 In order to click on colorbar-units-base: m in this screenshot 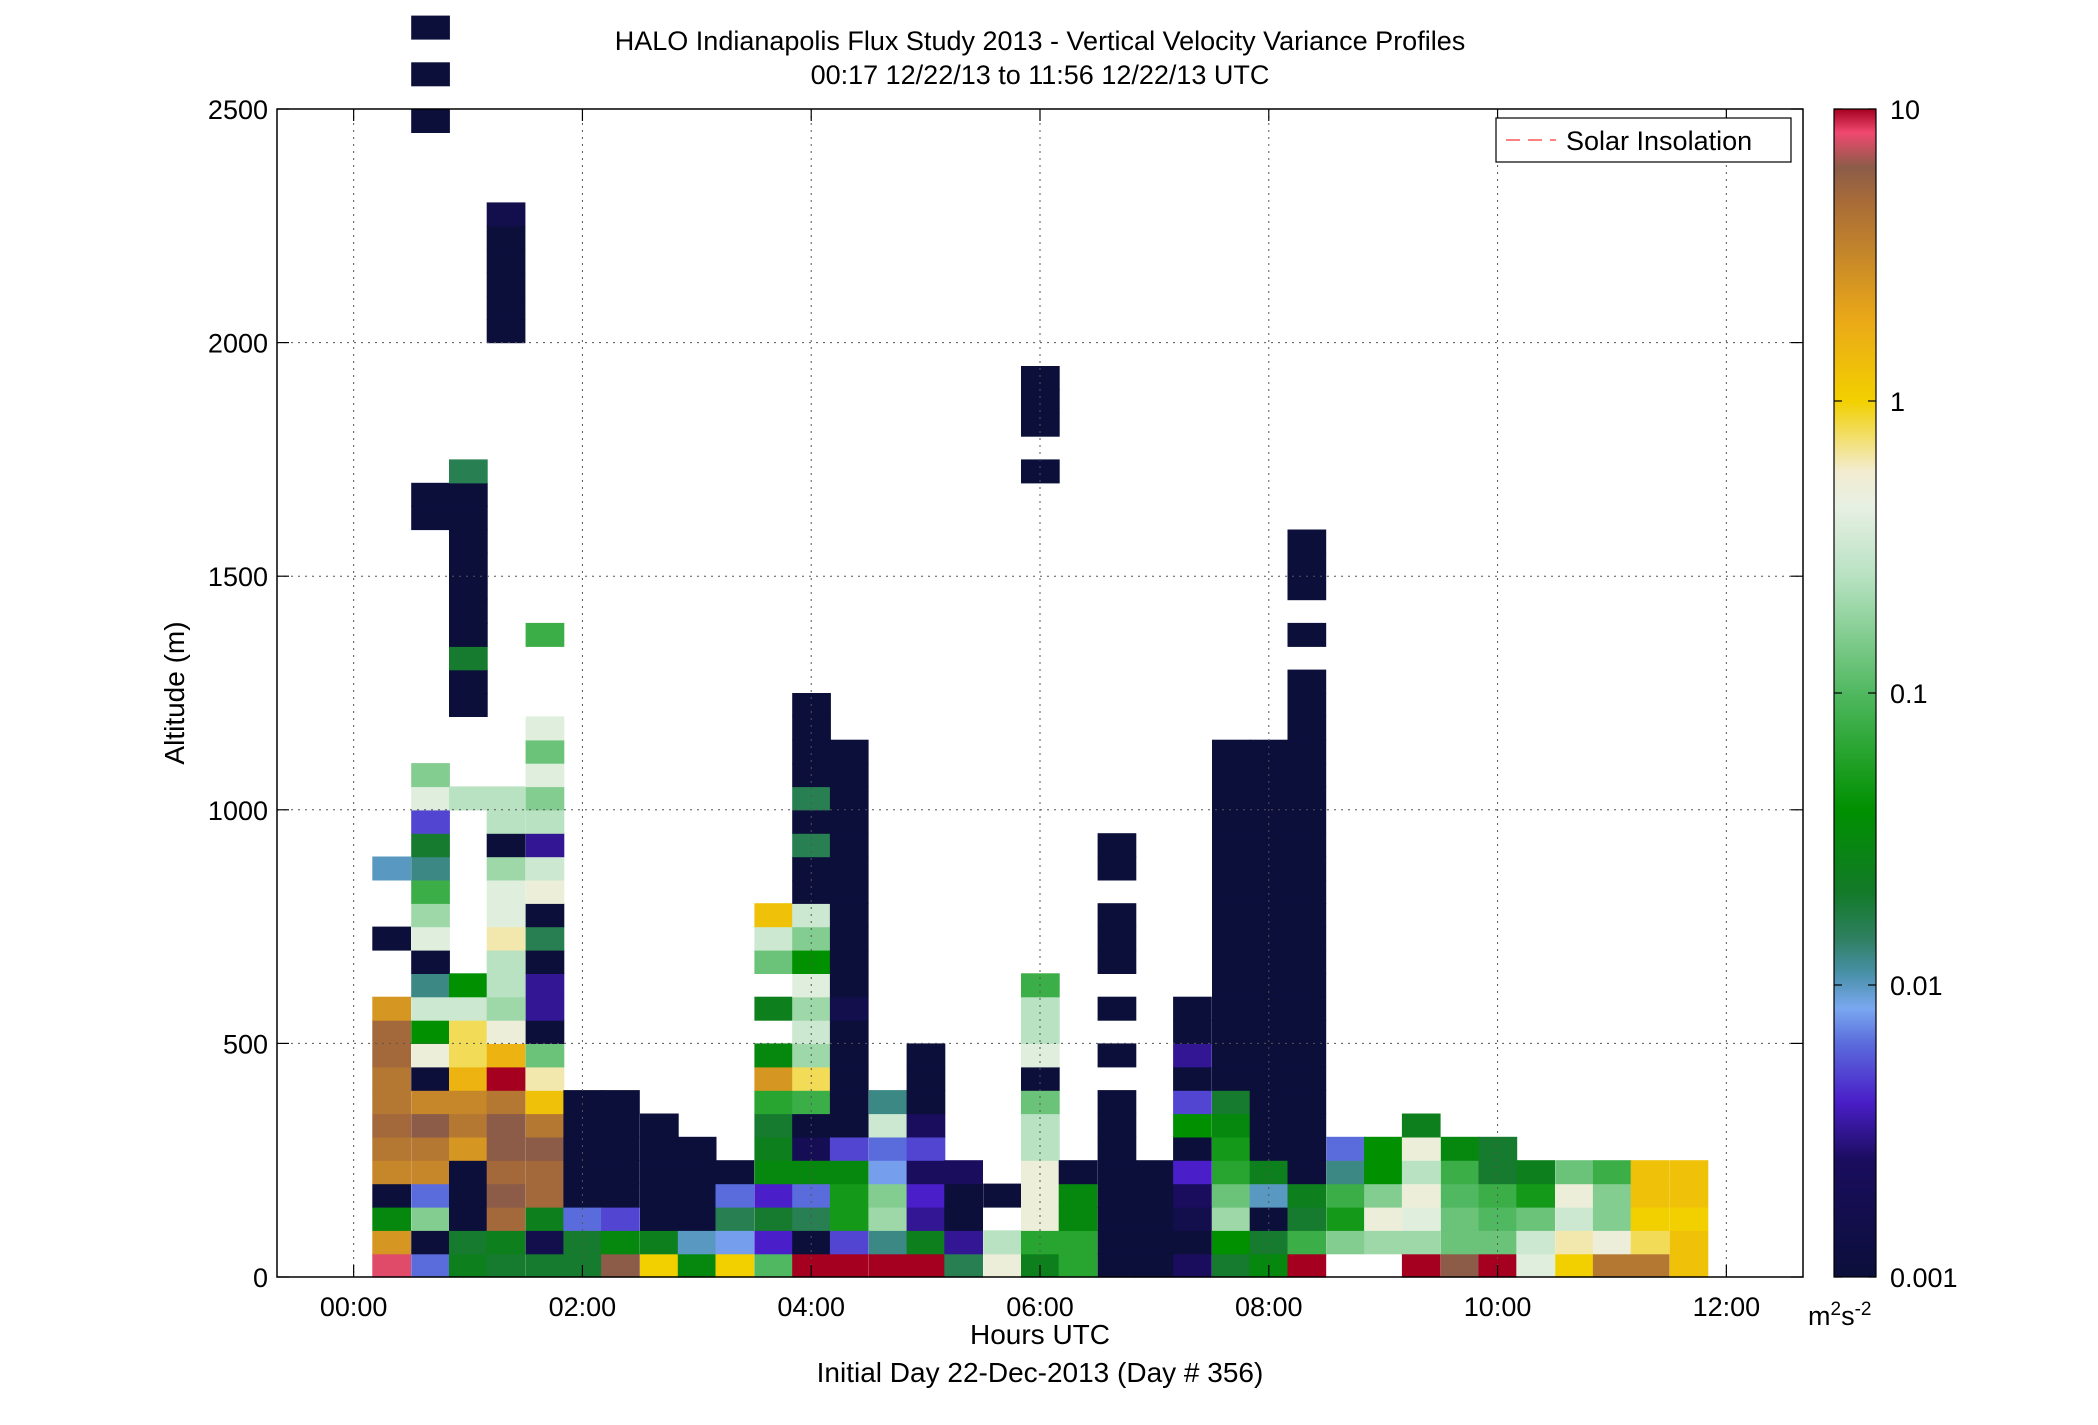, I will do `click(1819, 1316)`.